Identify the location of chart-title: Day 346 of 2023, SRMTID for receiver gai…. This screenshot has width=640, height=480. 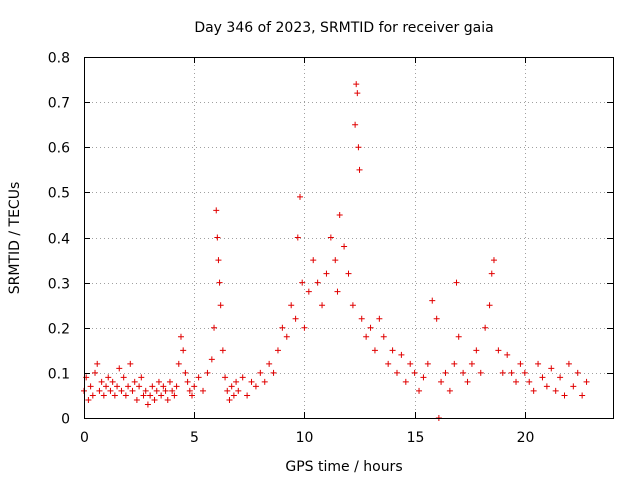
(343, 28).